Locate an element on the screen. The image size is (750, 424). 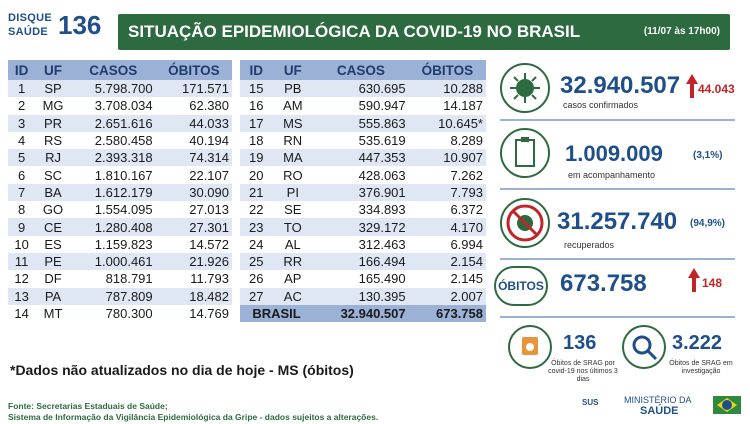
total-obitos: 673.758 is located at coordinates (447, 313).